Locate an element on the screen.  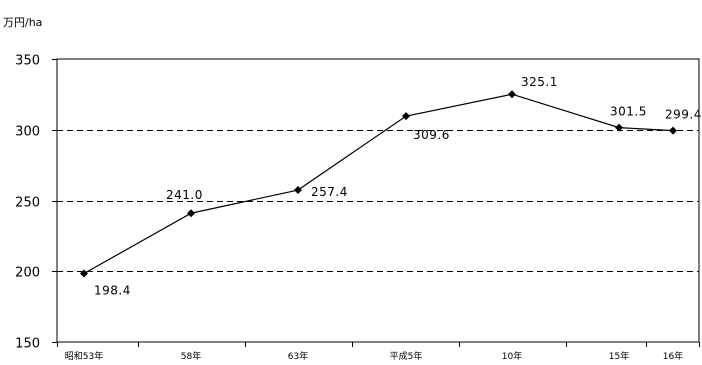
x-tick-label: 58年 is located at coordinates (191, 356).